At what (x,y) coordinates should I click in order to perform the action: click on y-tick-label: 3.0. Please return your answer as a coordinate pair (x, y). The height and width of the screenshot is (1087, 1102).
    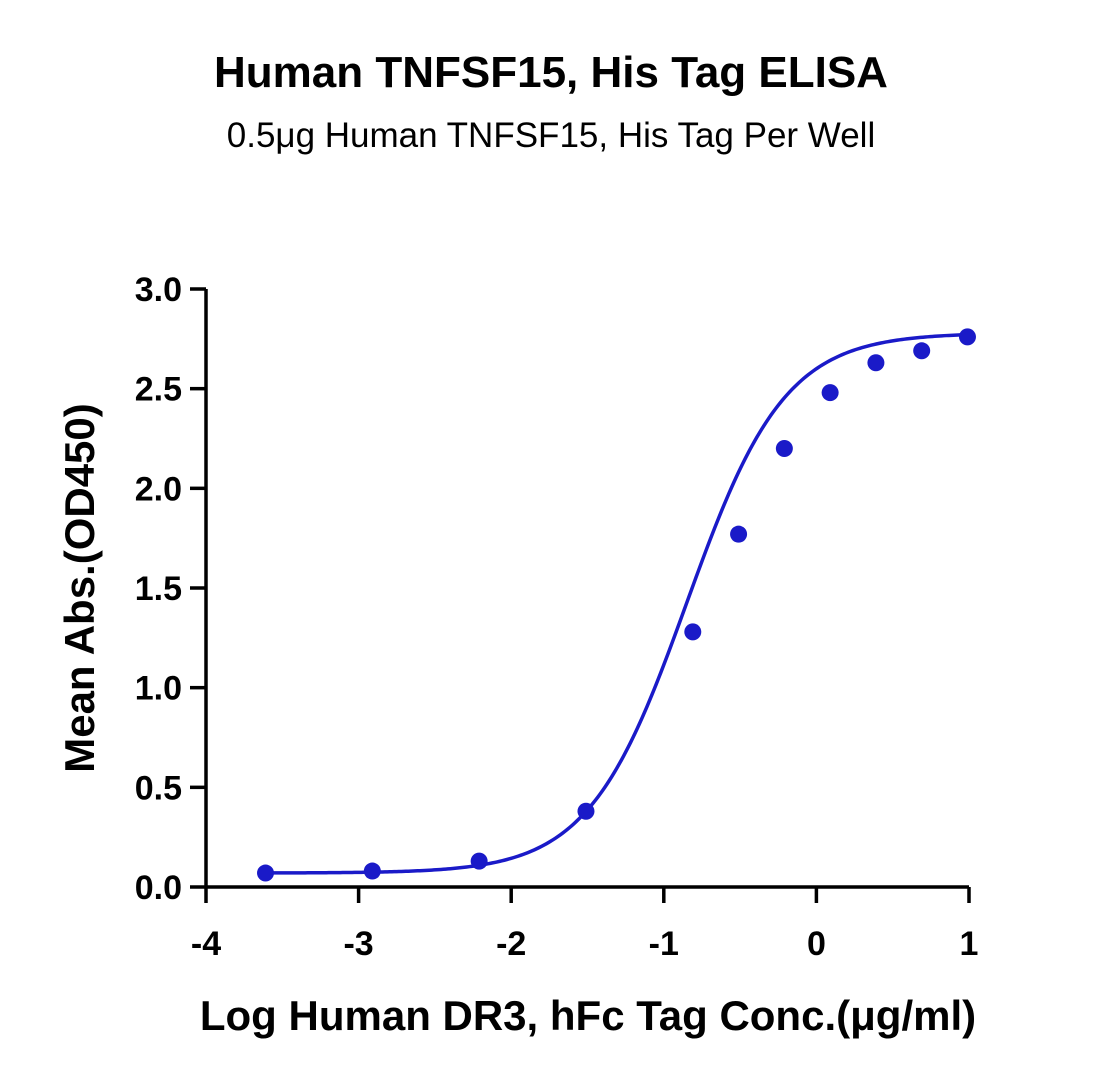
    Looking at the image, I should click on (158, 290).